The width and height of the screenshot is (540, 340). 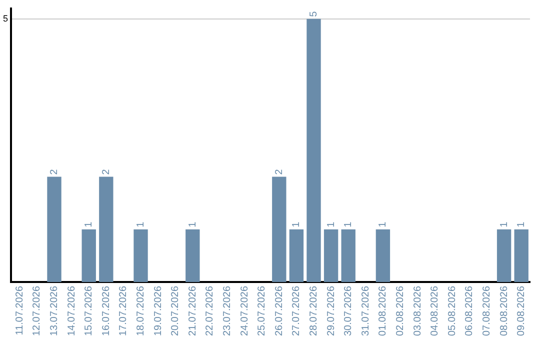 I want to click on x-tick-label: 22.07.2026, so click(x=210, y=311).